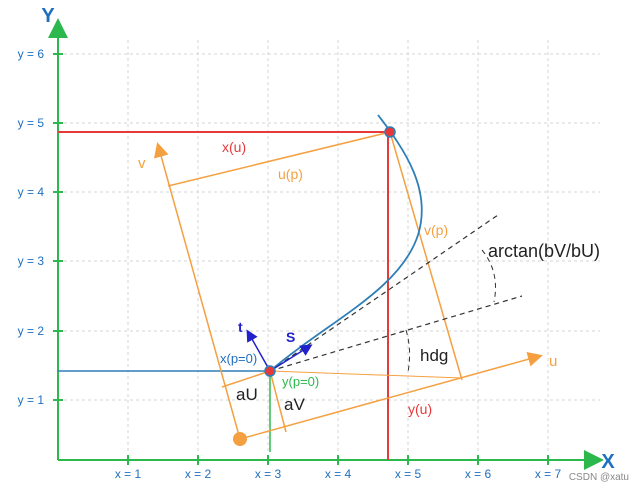  Describe the element at coordinates (258, 350) in the screenshot. I see `t-arrow` at that location.